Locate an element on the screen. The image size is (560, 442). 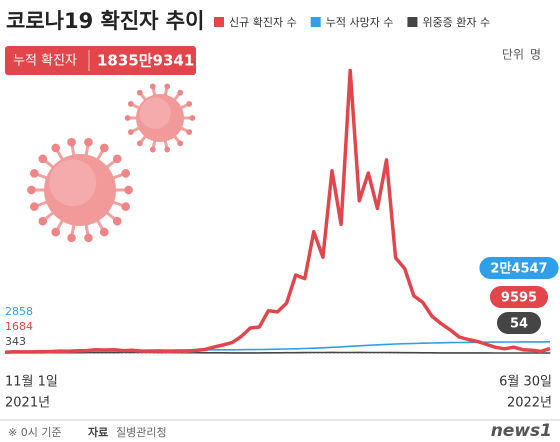
unit-label: 단위 is located at coordinates (513, 55).